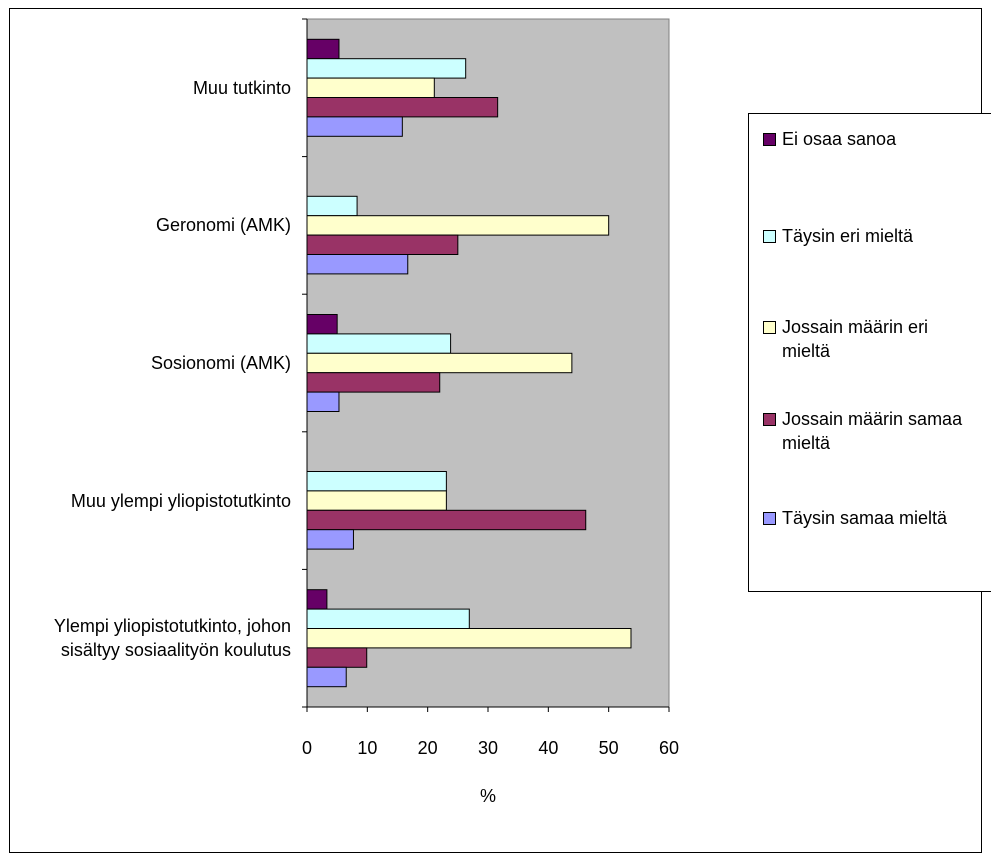 Image resolution: width=991 pixels, height=861 pixels. Describe the element at coordinates (855, 327) in the screenshot. I see `legend-label-line: Jossain määrin eri` at that location.